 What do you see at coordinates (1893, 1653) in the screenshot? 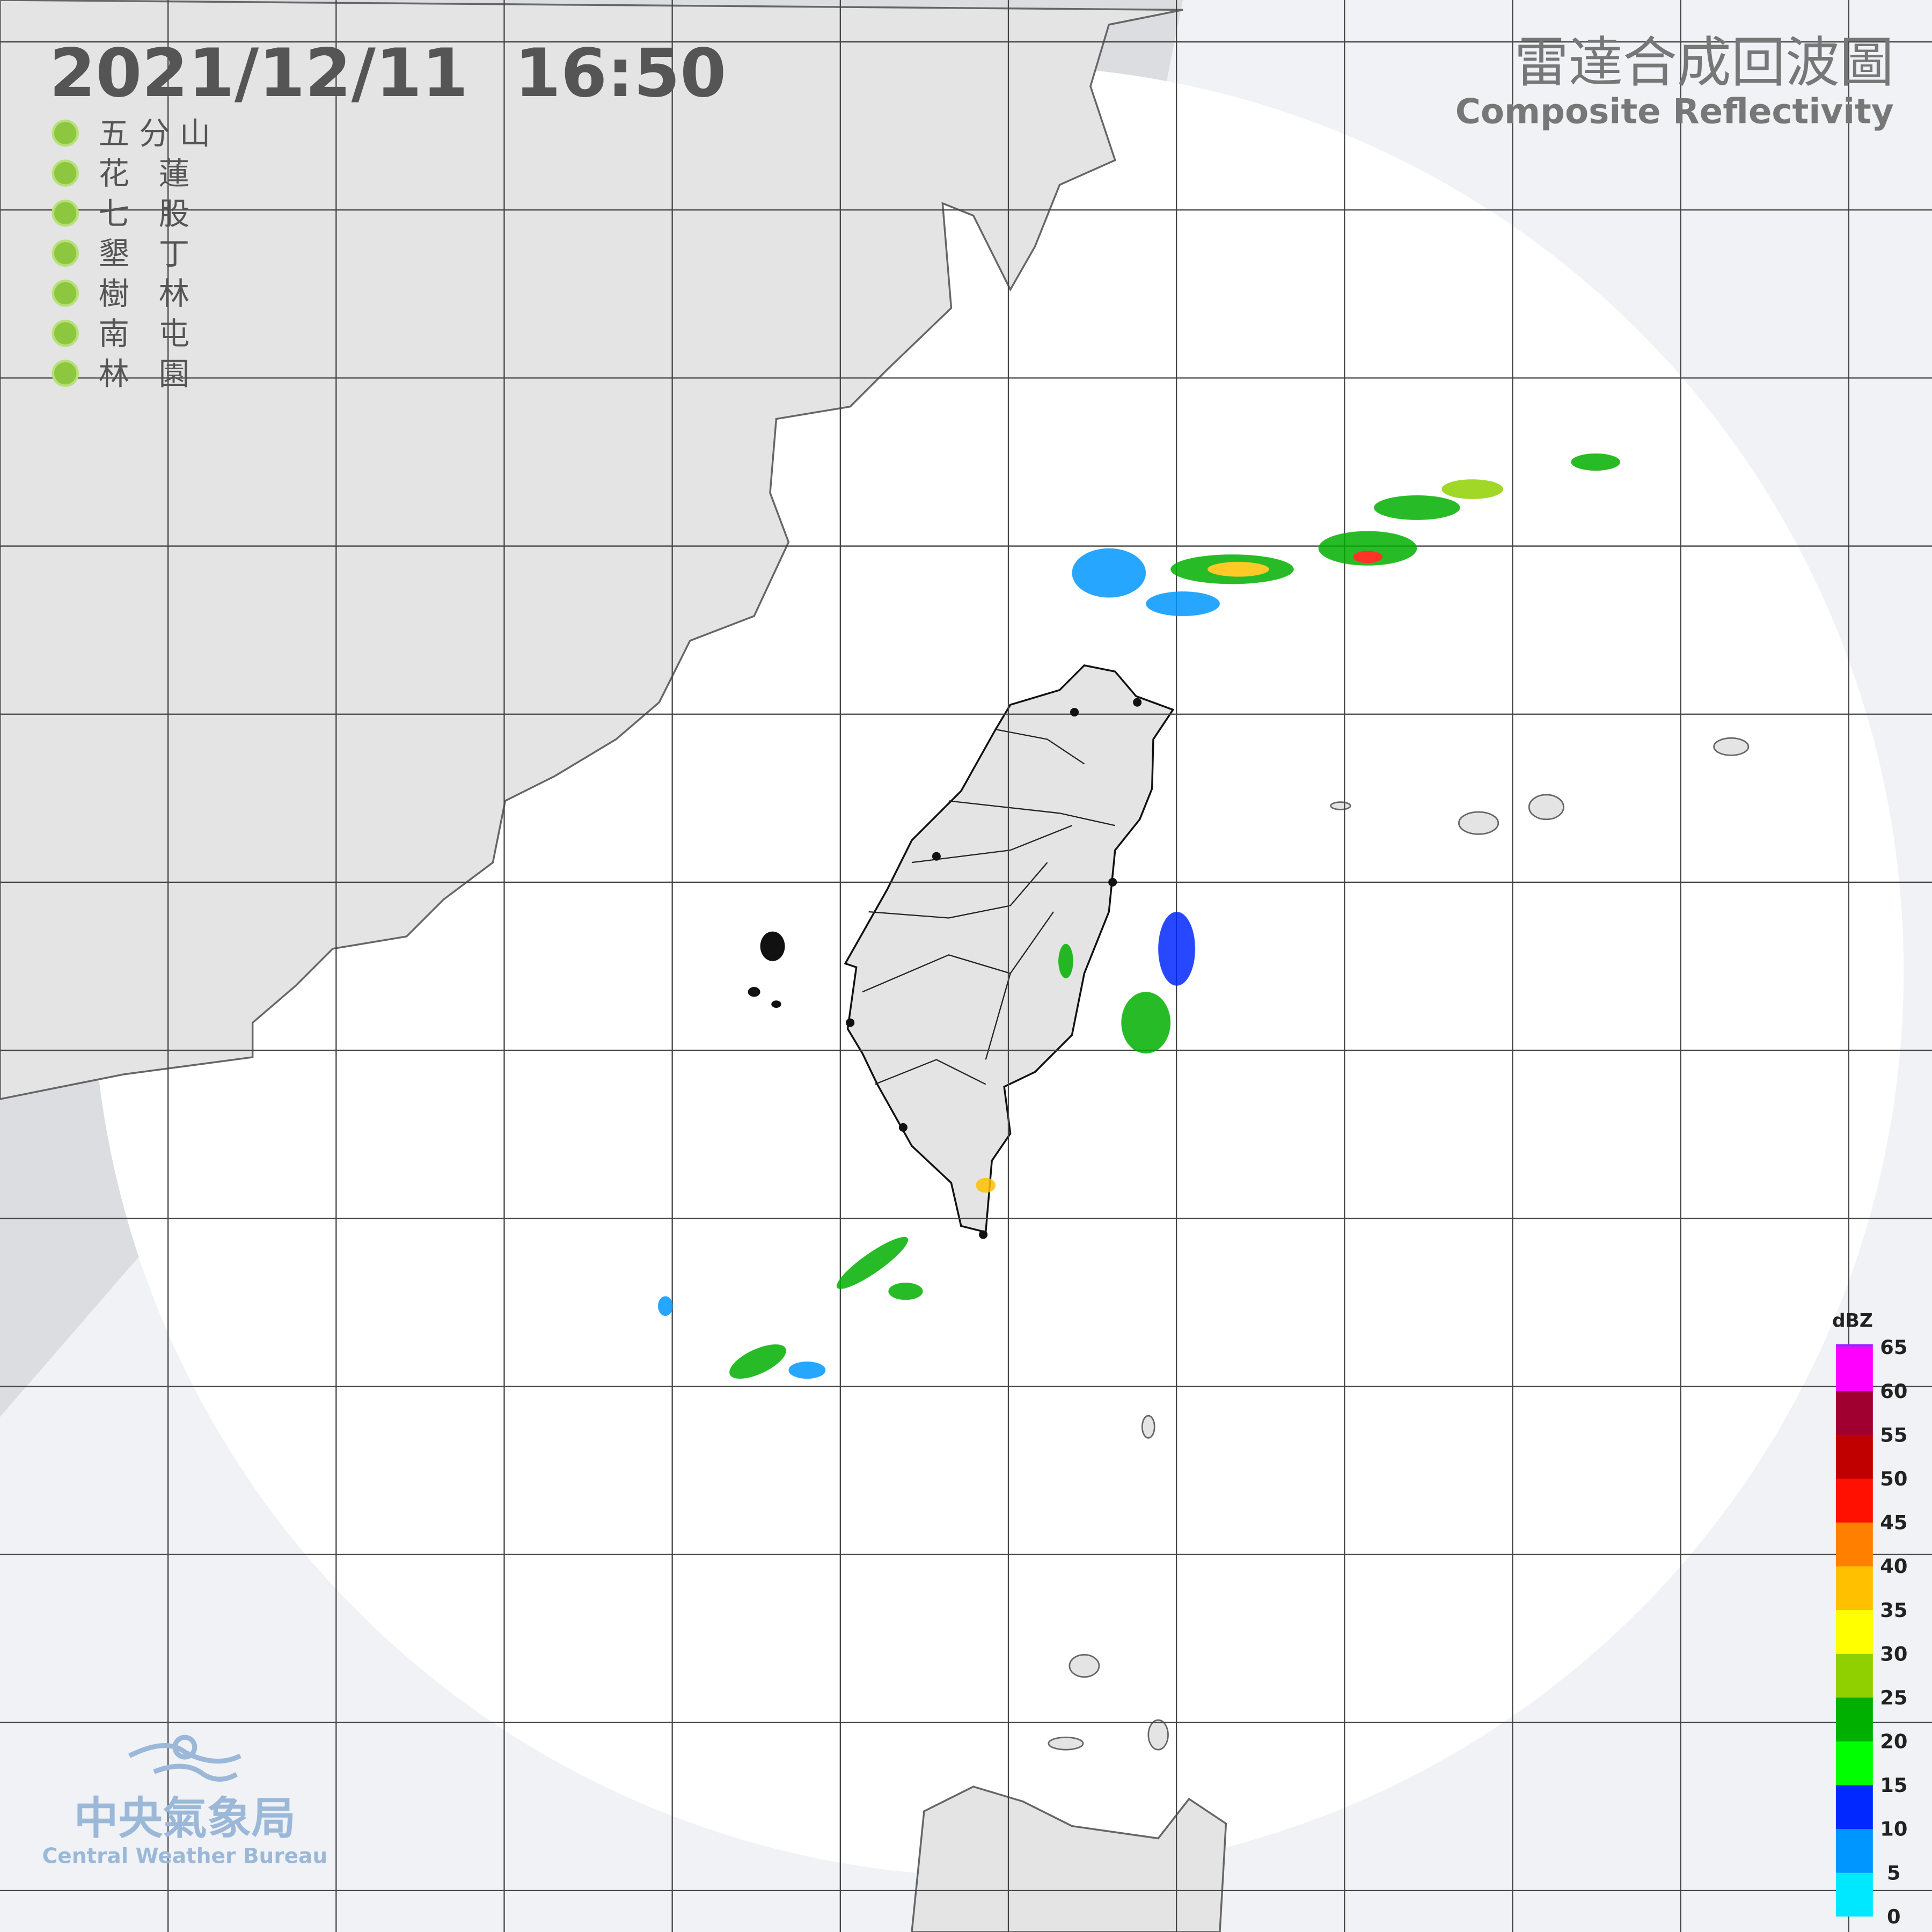
I see `colorbar-tick-label: 30` at bounding box center [1893, 1653].